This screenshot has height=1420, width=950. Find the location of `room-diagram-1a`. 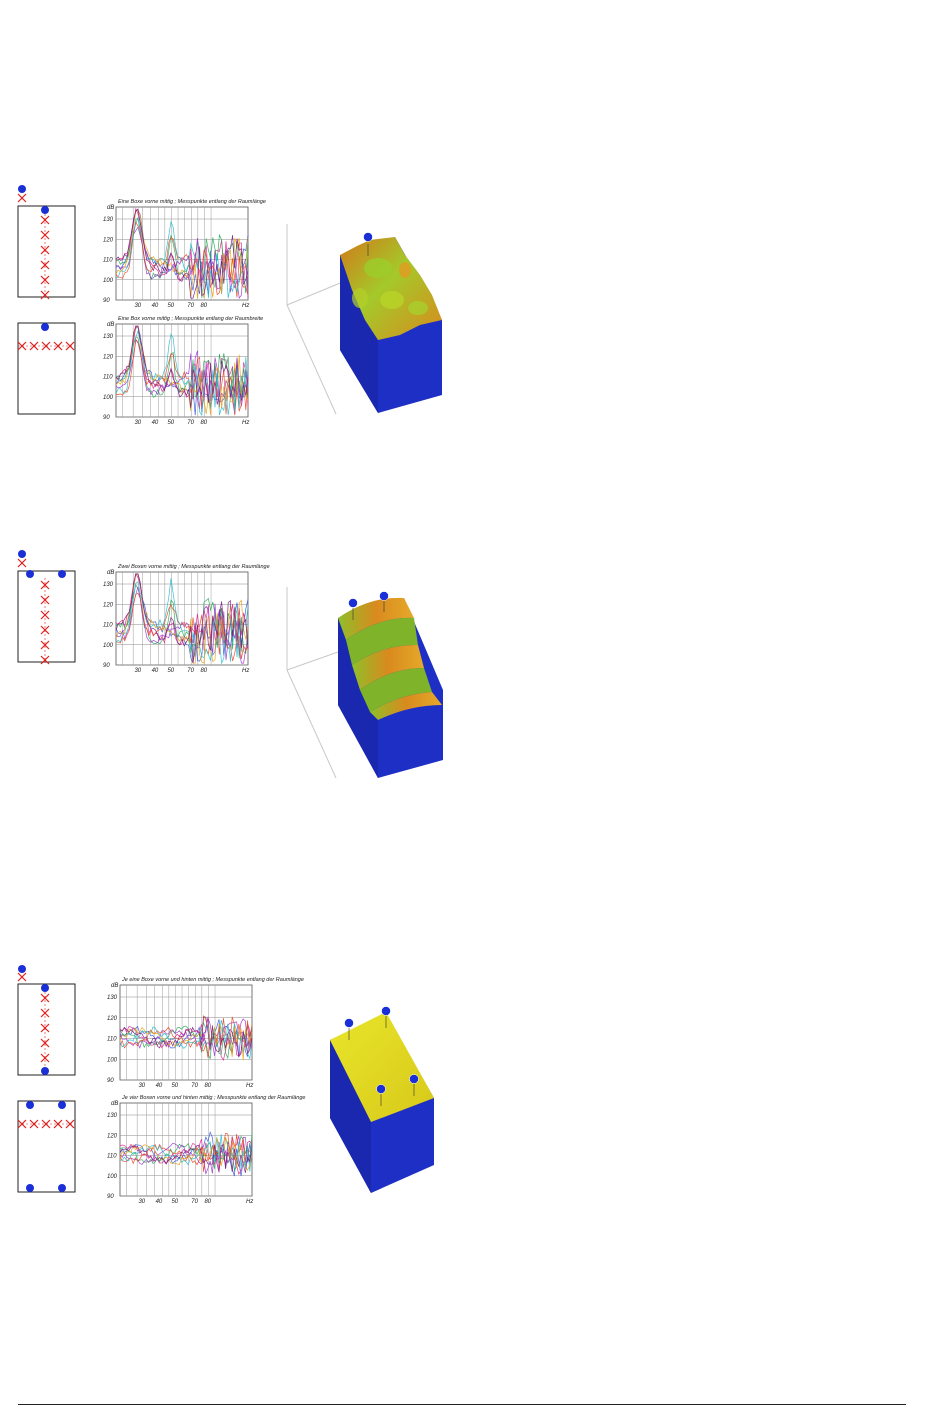

room-diagram-1a is located at coordinates (46, 242).